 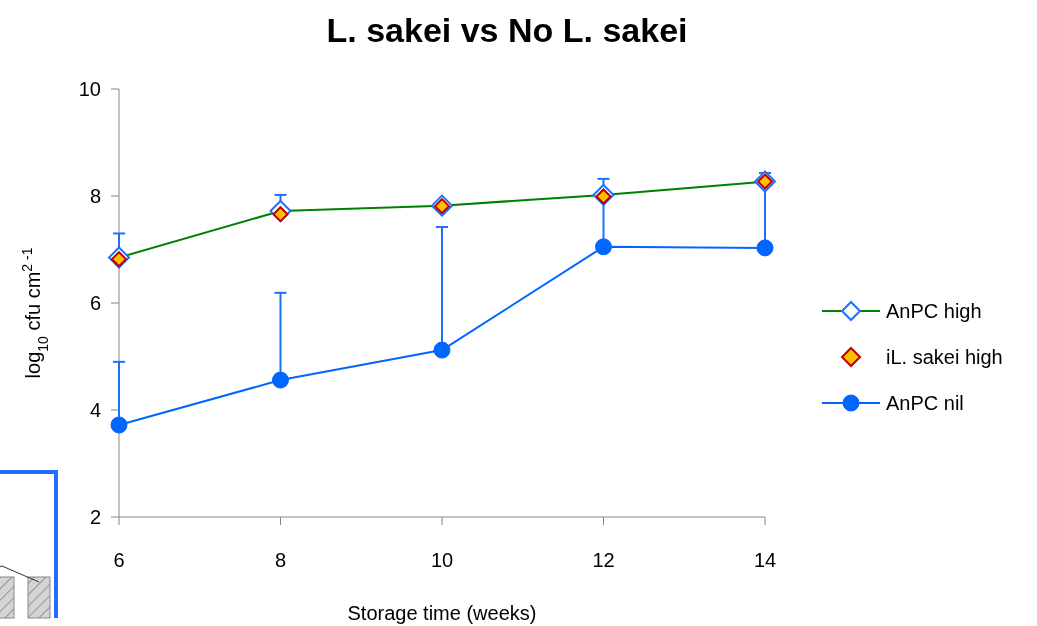 I want to click on x-tick-label: 10, so click(x=442, y=560).